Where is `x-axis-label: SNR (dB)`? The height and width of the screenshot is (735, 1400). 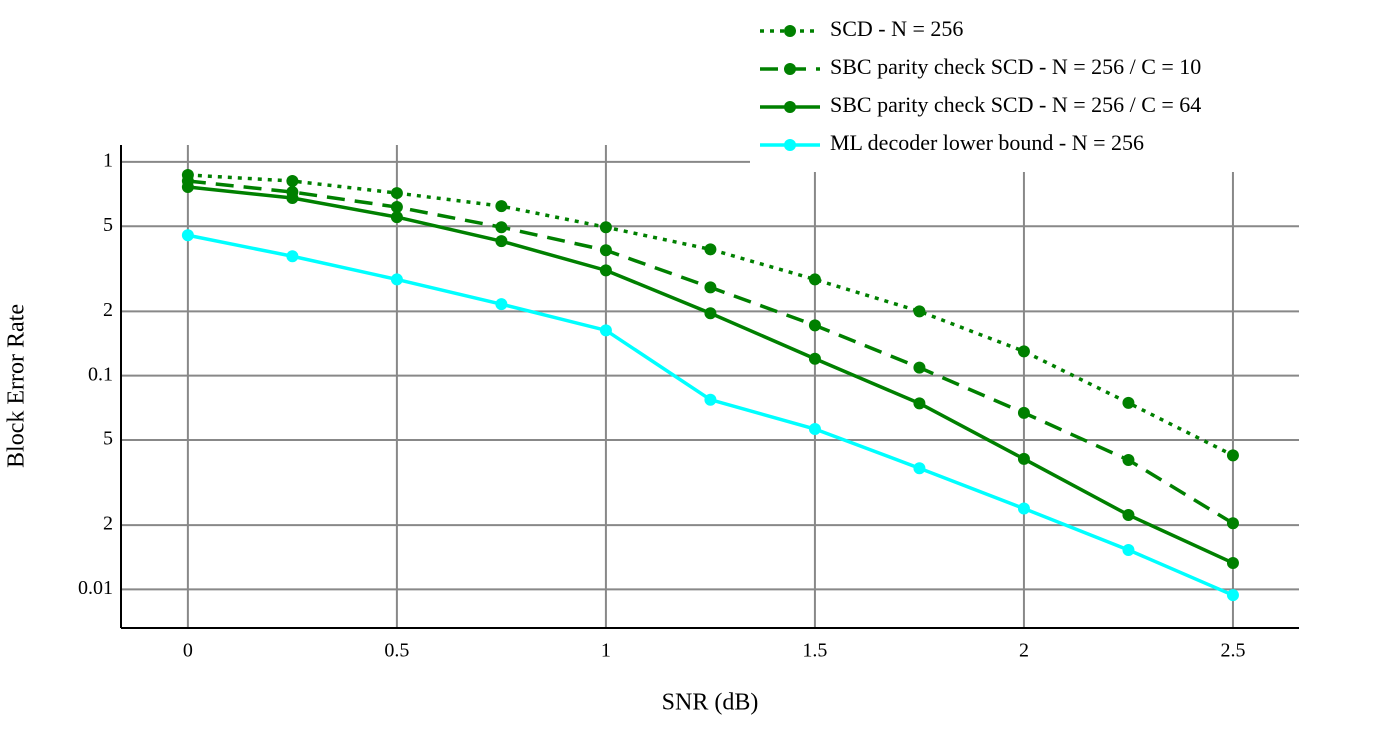 x-axis-label: SNR (dB) is located at coordinates (710, 703).